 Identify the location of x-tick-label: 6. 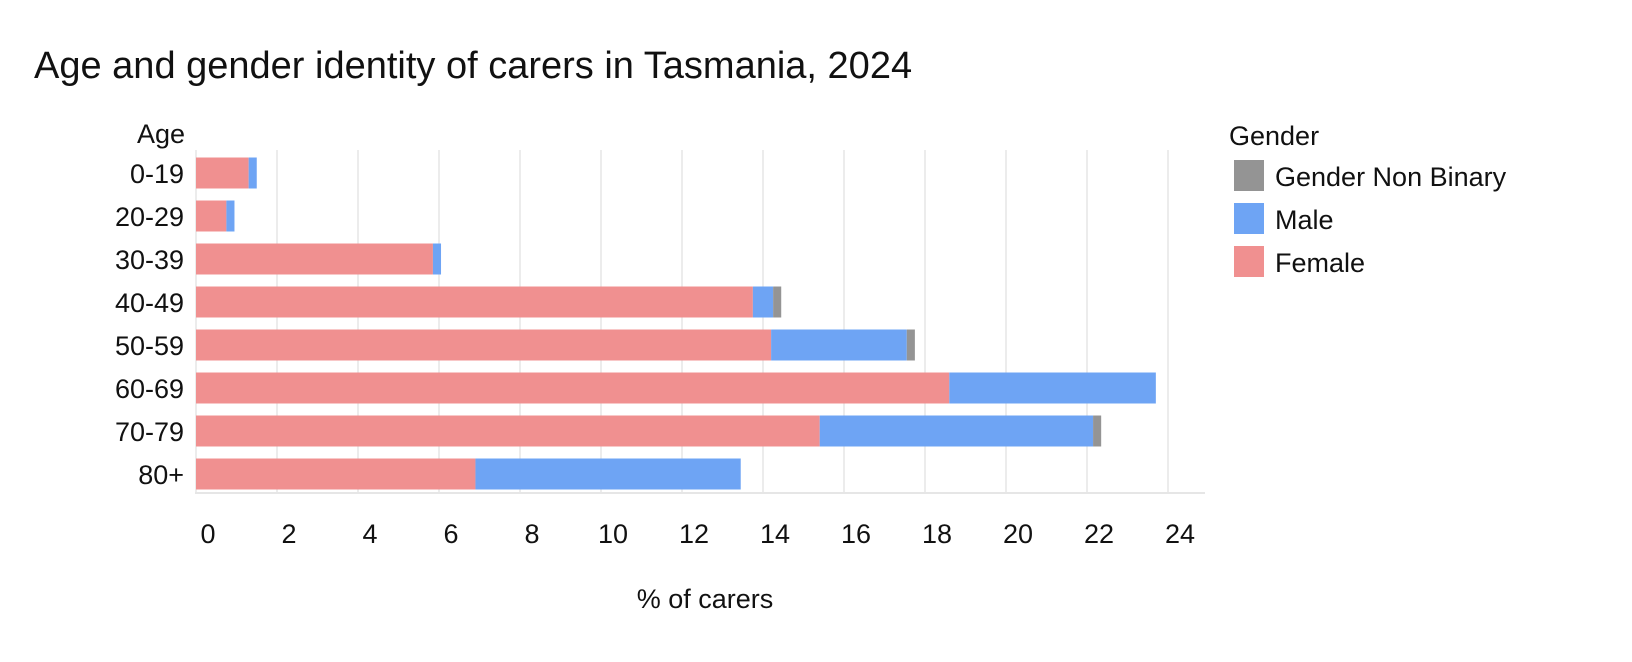
(450, 534).